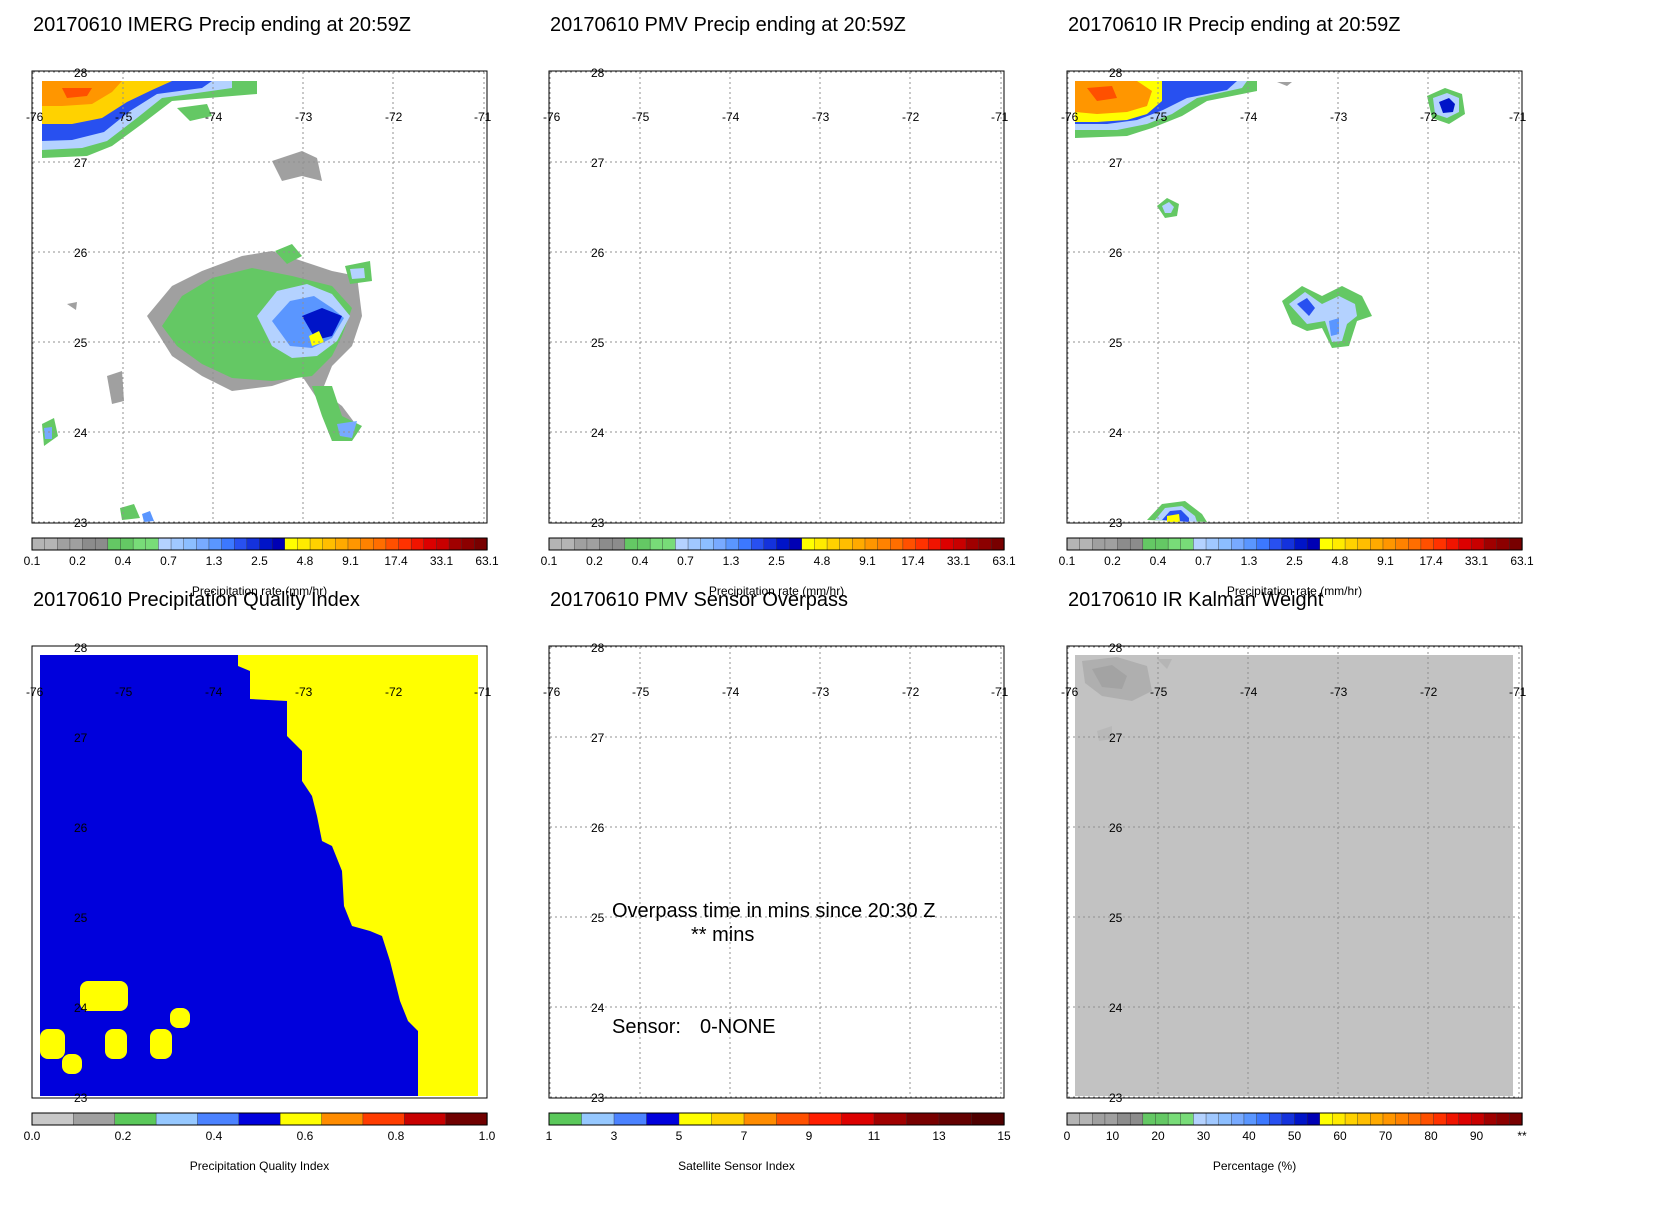  Describe the element at coordinates (1295, 1136) in the screenshot. I see `colorbar-tick-labels: 0 10 20 30 40 50 60 70 80 90 **` at that location.